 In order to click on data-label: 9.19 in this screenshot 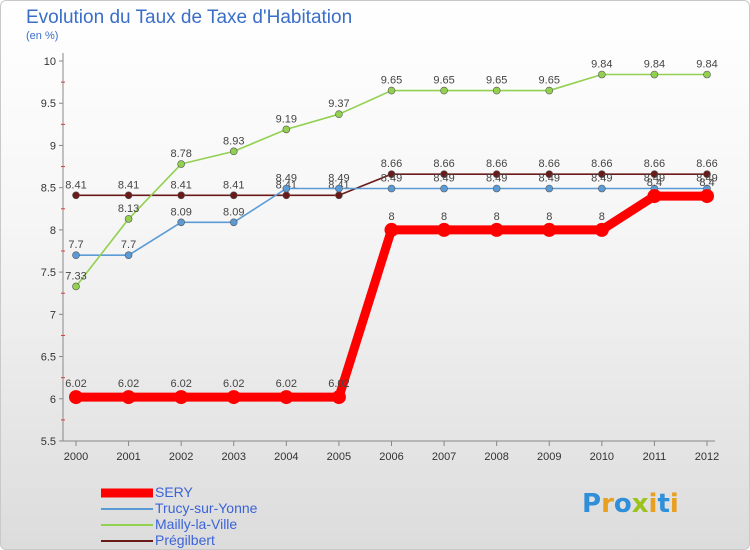, I will do `click(286, 119)`.